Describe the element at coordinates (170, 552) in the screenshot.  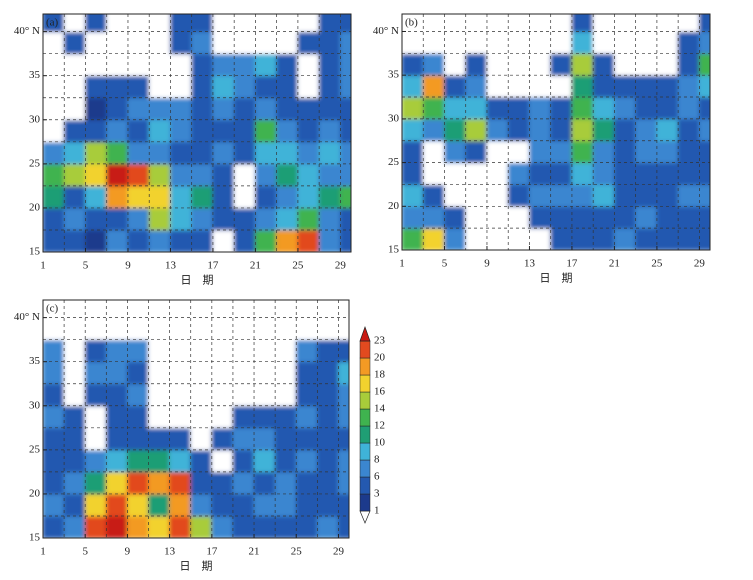
I see `x-tick-label: 13` at that location.